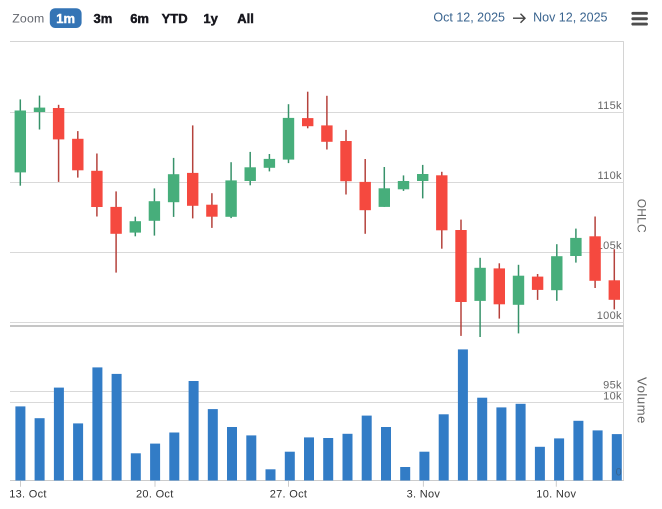  What do you see at coordinates (139, 18) in the screenshot?
I see `svg-text: 6m` at bounding box center [139, 18].